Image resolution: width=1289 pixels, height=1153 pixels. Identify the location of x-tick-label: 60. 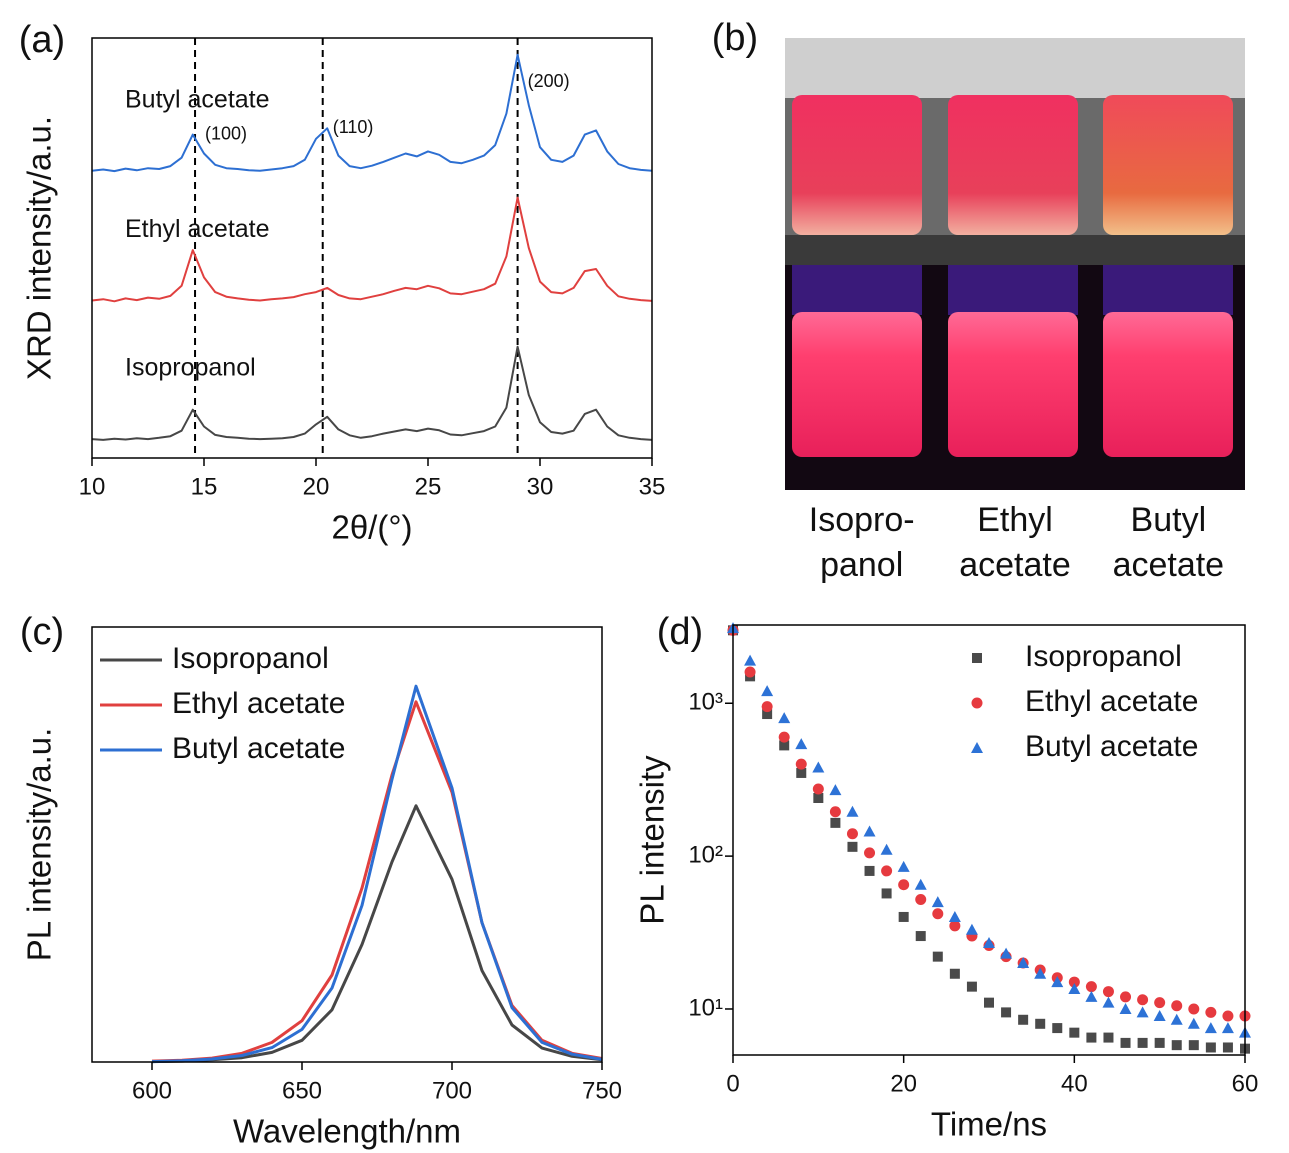
(1245, 1083).